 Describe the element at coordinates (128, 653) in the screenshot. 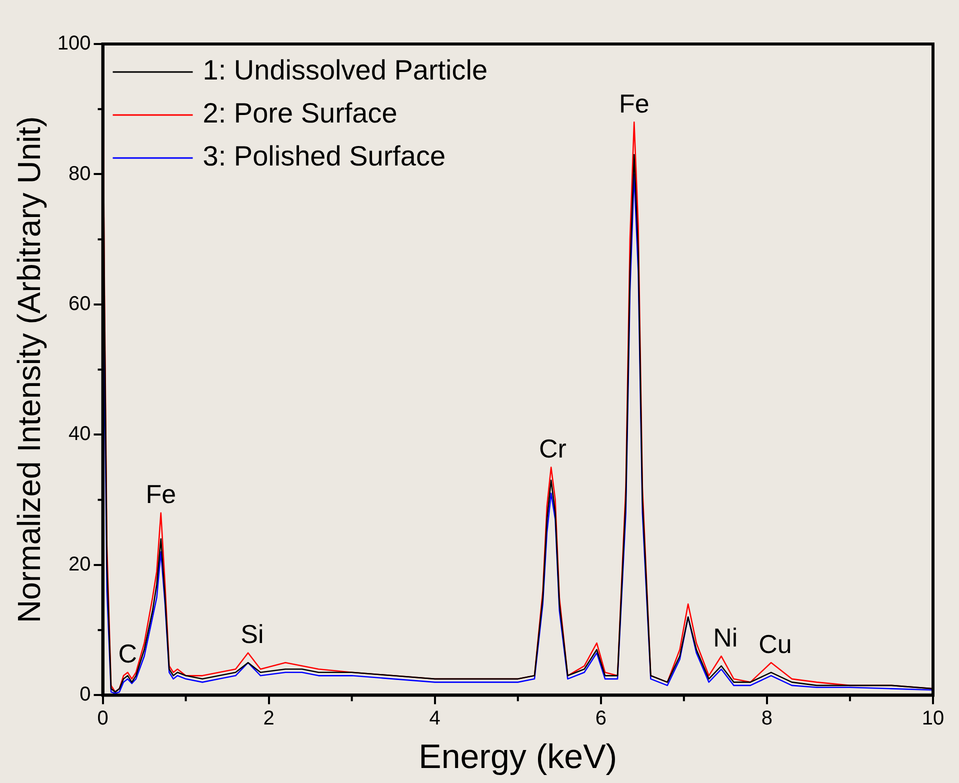

I see `annotation: C` at that location.